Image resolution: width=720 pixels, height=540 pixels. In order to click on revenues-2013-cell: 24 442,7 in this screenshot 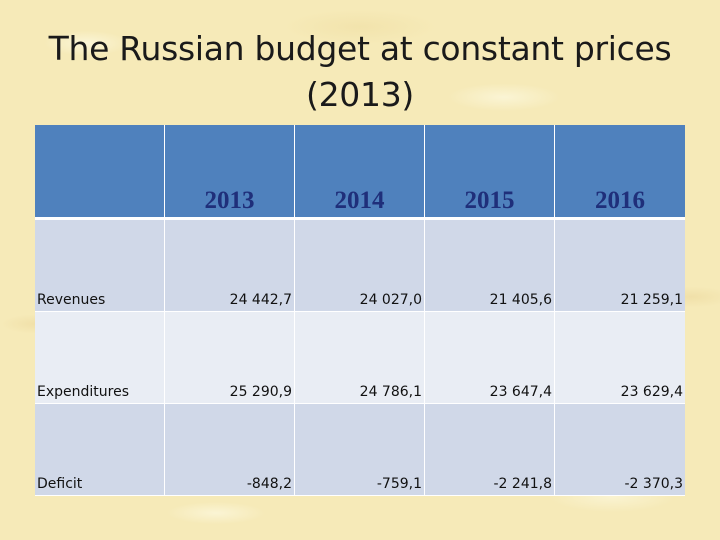, I will do `click(230, 266)`.